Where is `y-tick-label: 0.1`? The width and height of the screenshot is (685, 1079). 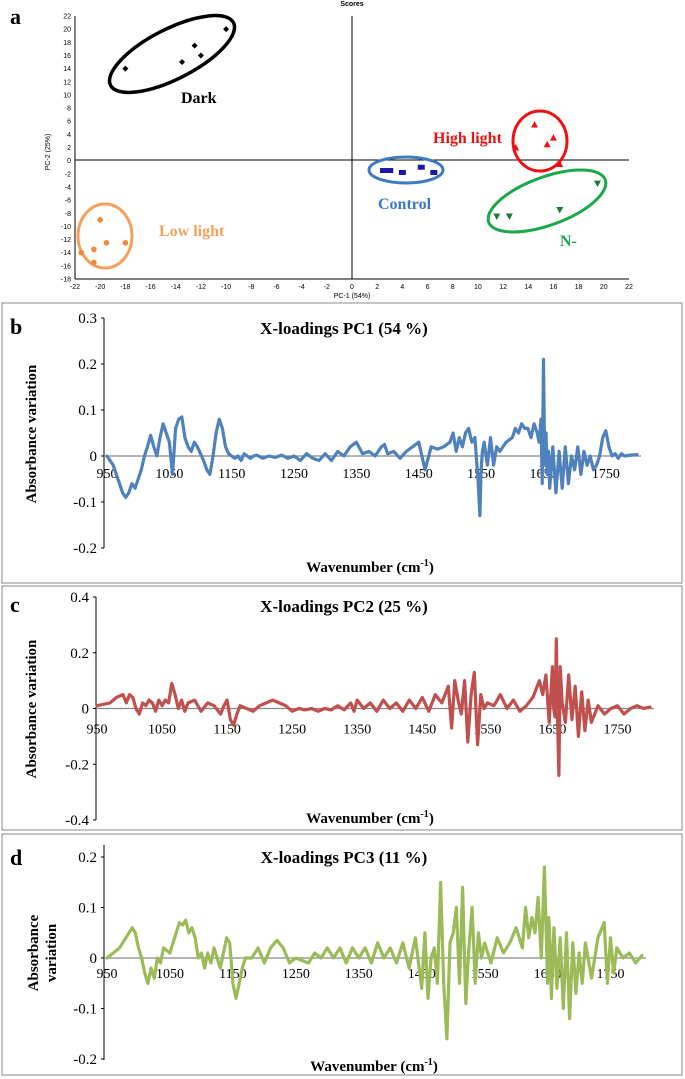 y-tick-label: 0.1 is located at coordinates (87, 909).